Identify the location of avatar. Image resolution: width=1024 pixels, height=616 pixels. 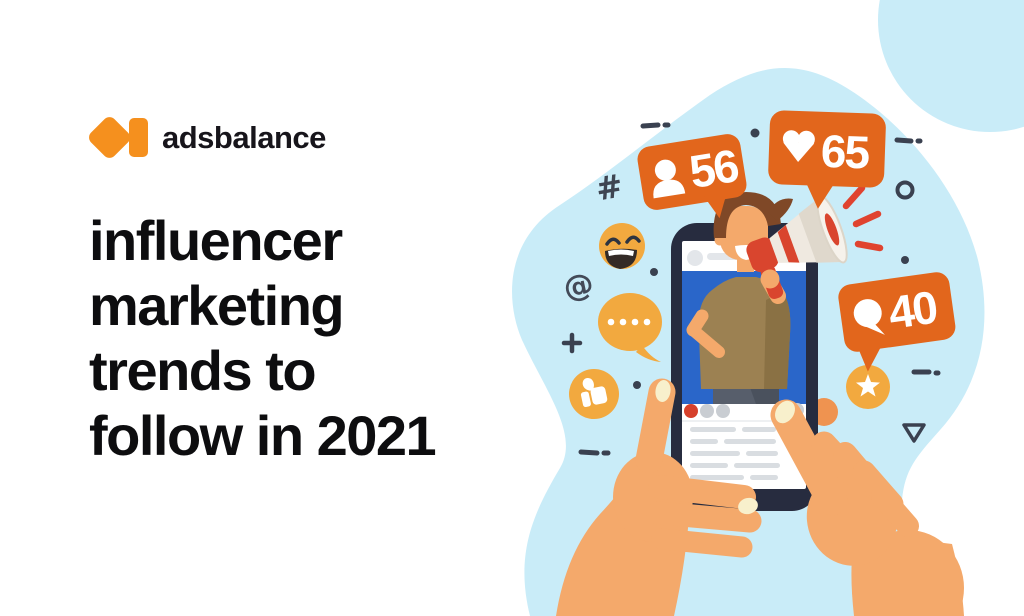
(695, 258).